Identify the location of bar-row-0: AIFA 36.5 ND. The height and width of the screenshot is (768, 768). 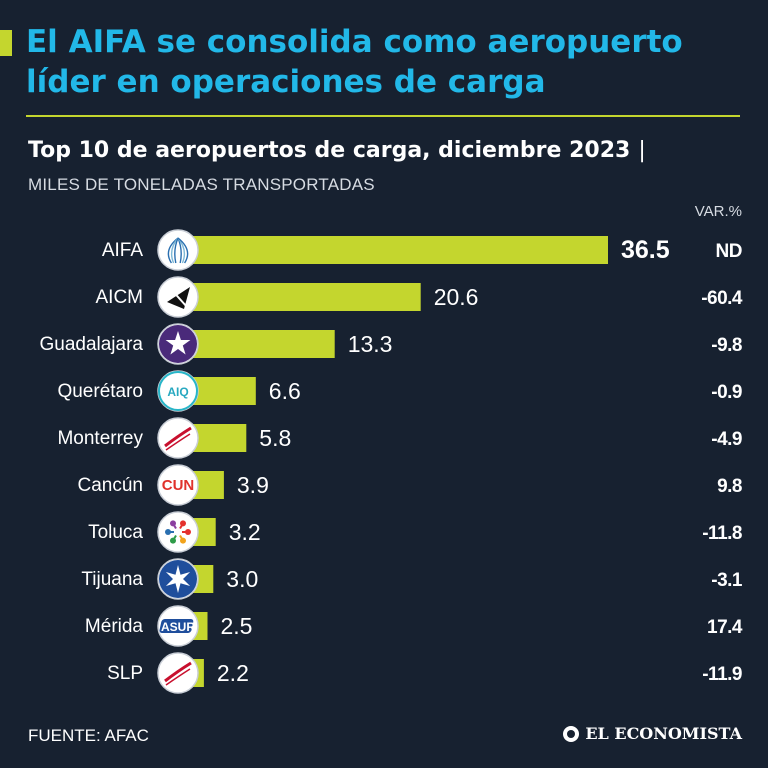
(422, 250).